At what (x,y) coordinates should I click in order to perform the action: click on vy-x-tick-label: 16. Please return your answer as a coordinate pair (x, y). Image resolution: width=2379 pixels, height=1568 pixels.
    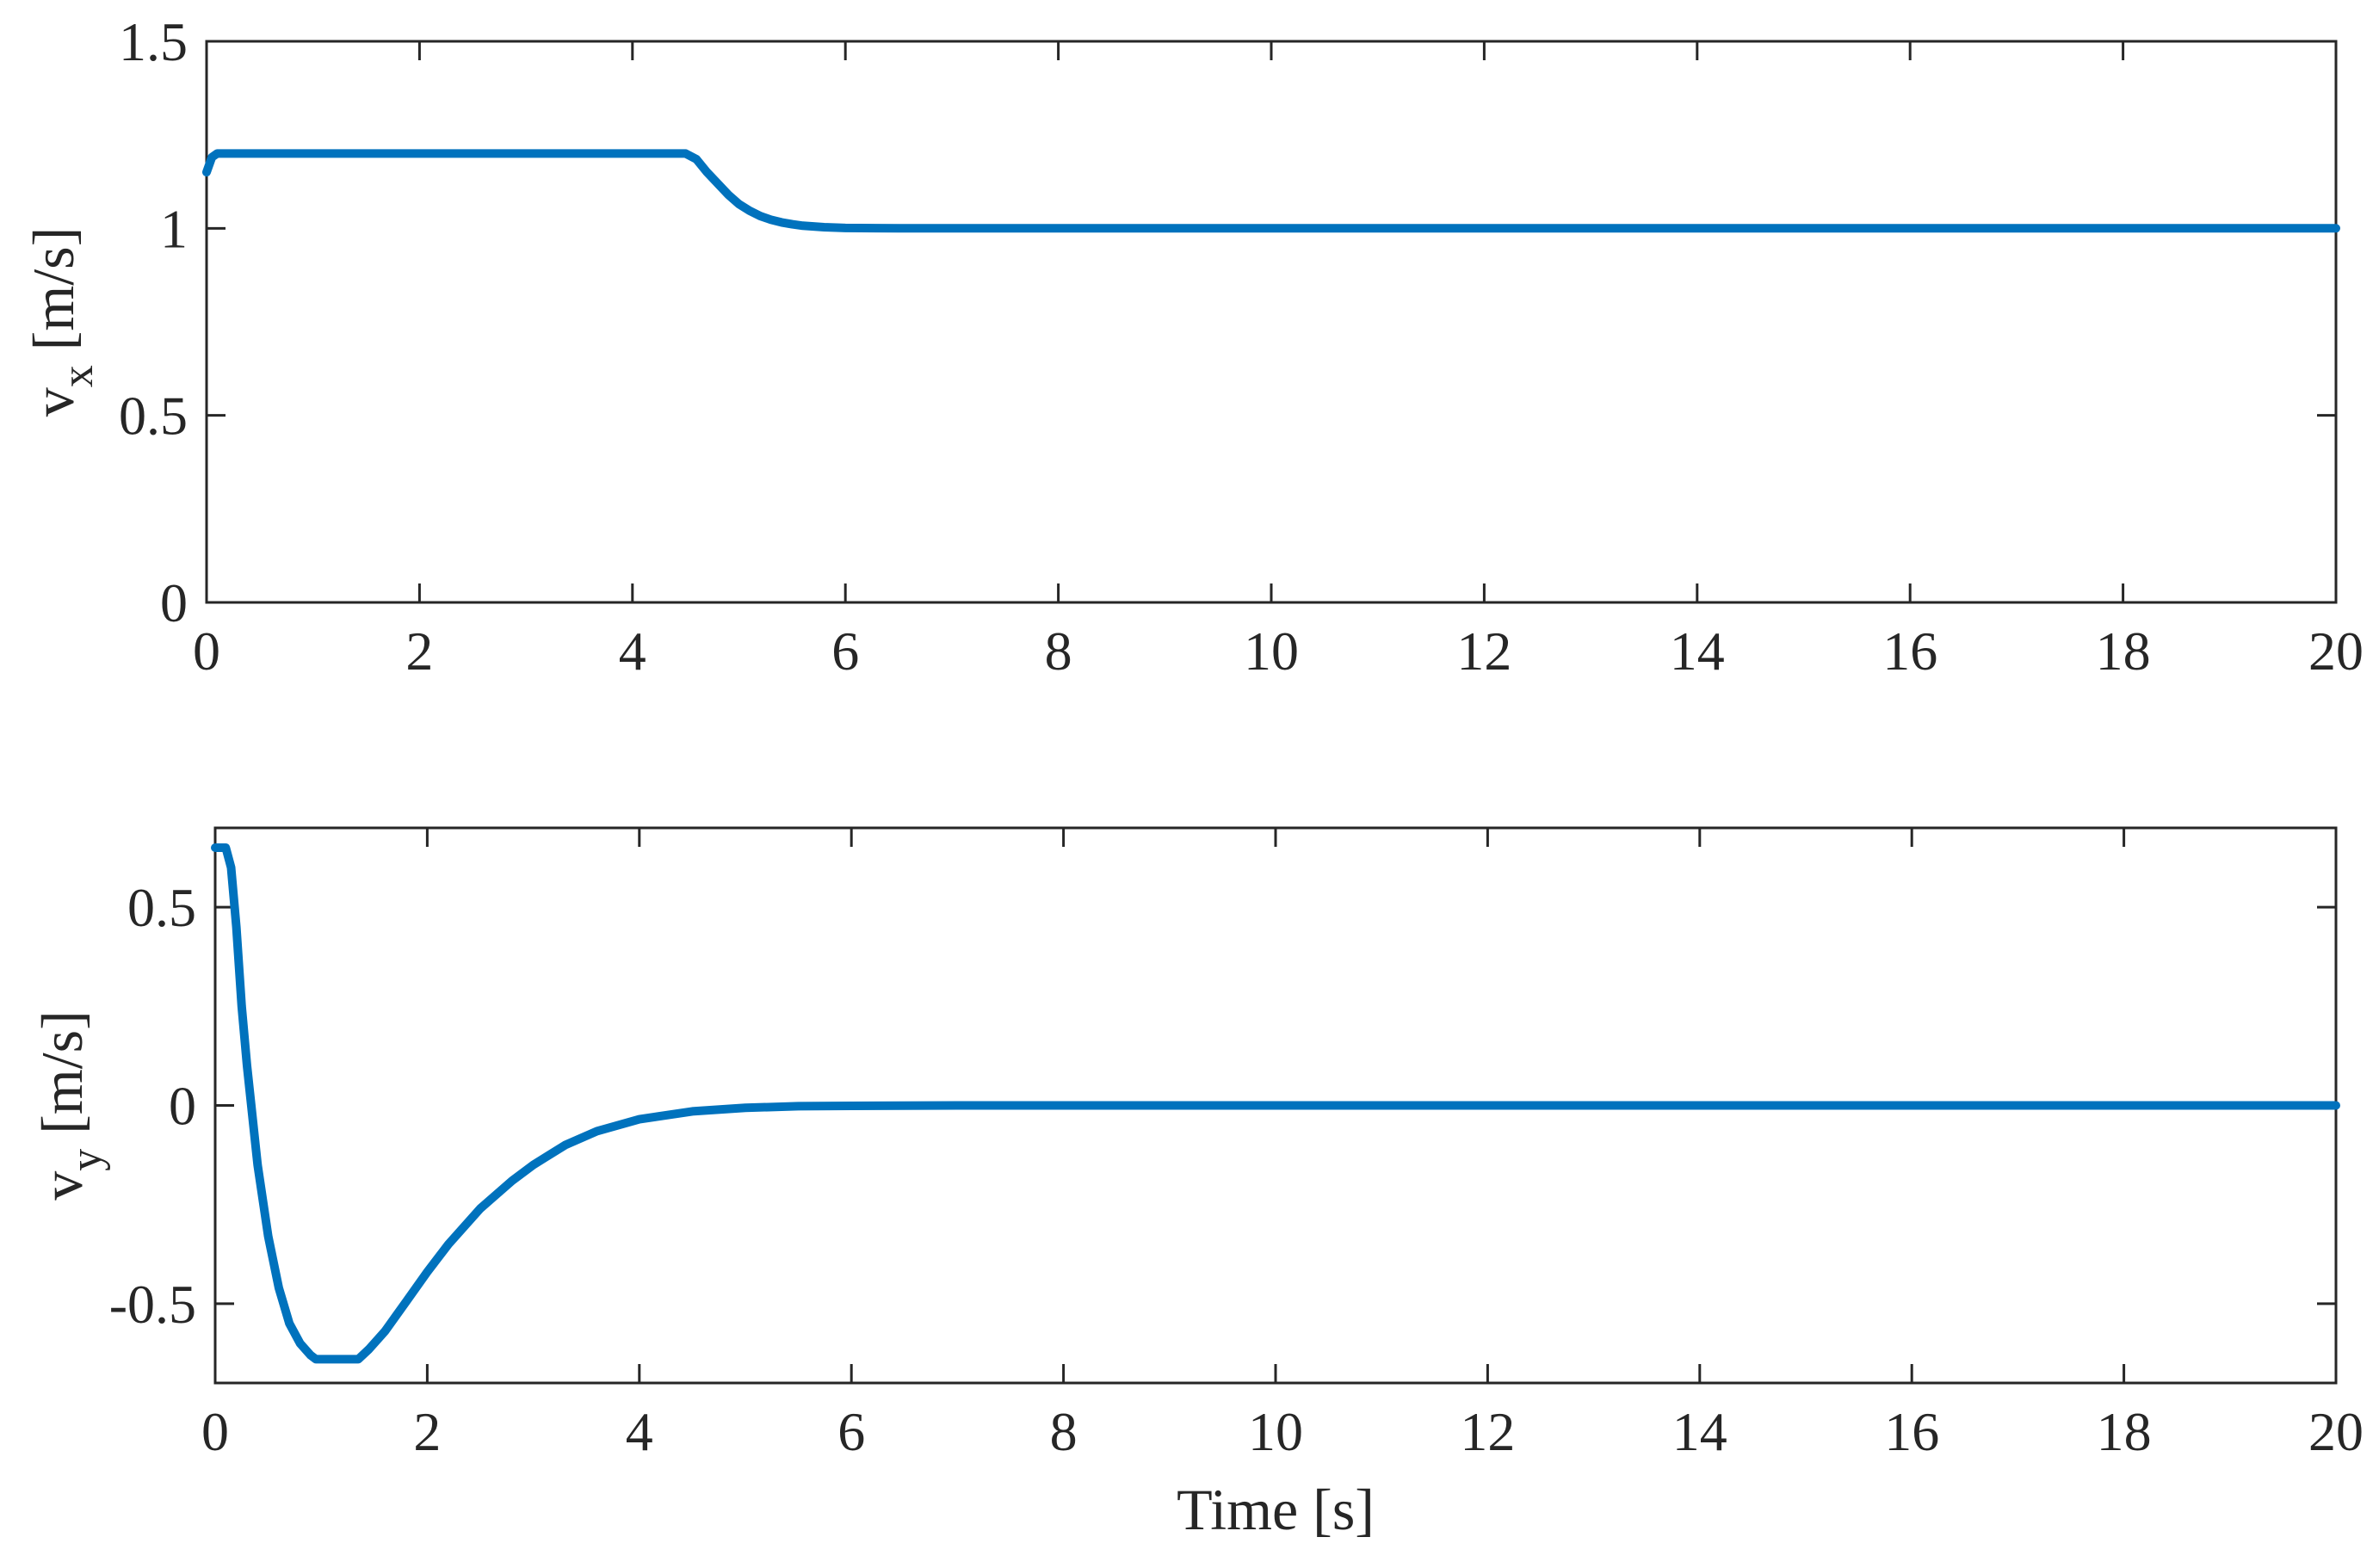
    Looking at the image, I should click on (1911, 1431).